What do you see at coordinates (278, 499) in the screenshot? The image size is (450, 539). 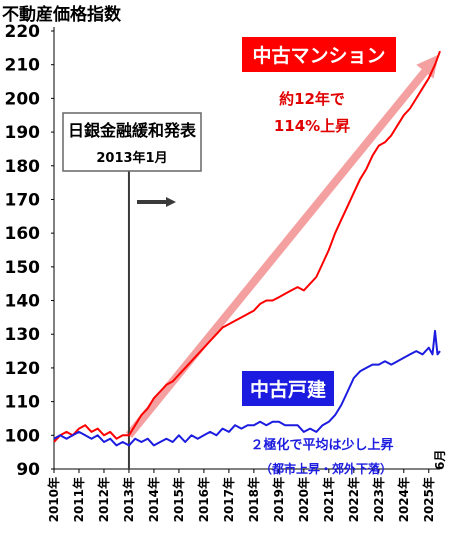 I see `x-tick-label: 2019年` at bounding box center [278, 499].